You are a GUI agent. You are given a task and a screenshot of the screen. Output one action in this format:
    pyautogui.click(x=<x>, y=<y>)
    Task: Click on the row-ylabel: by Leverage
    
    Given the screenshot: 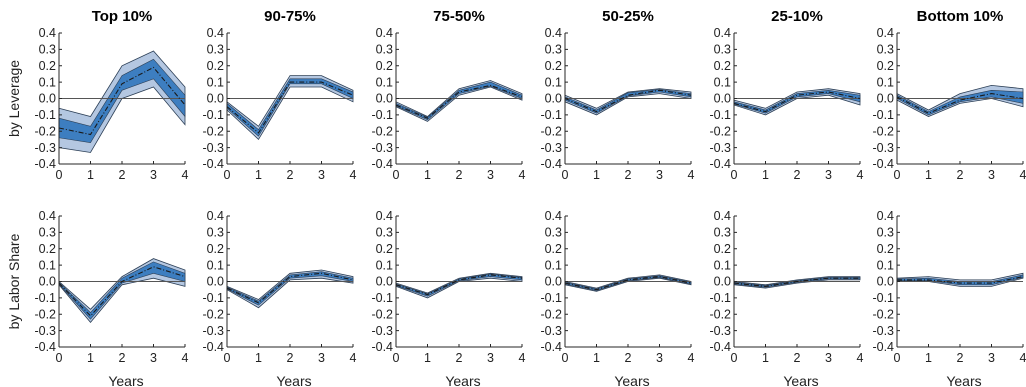 What is the action you would take?
    pyautogui.click(x=14, y=98)
    